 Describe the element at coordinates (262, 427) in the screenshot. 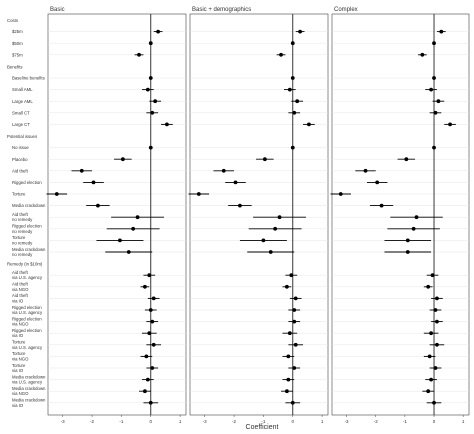

I see `x-axis-label: Coefficient` at that location.